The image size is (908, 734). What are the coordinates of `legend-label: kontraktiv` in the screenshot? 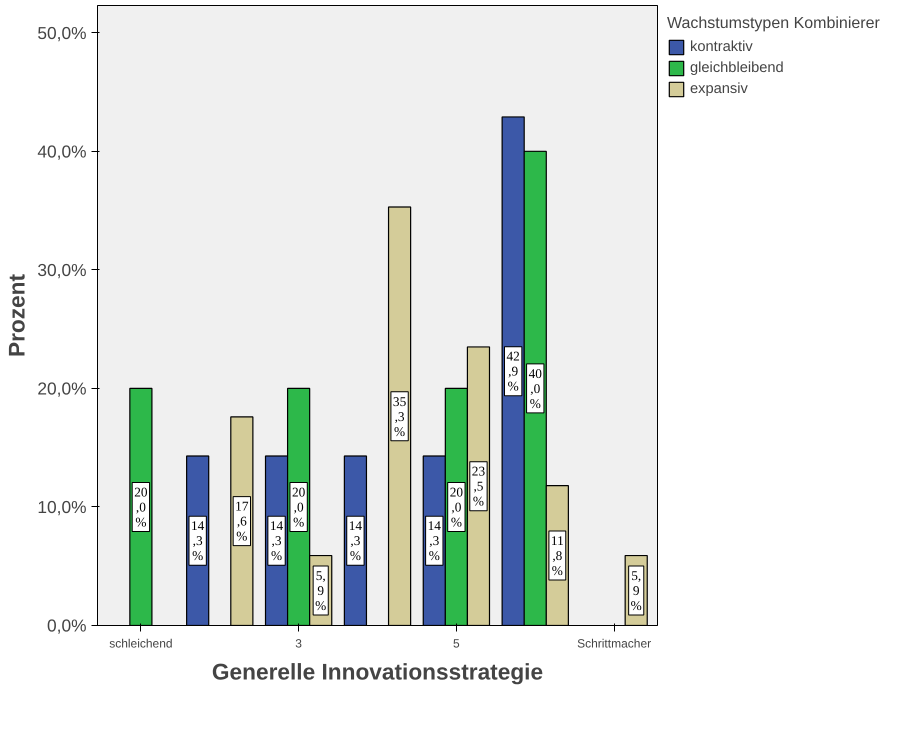 It's located at (721, 47).